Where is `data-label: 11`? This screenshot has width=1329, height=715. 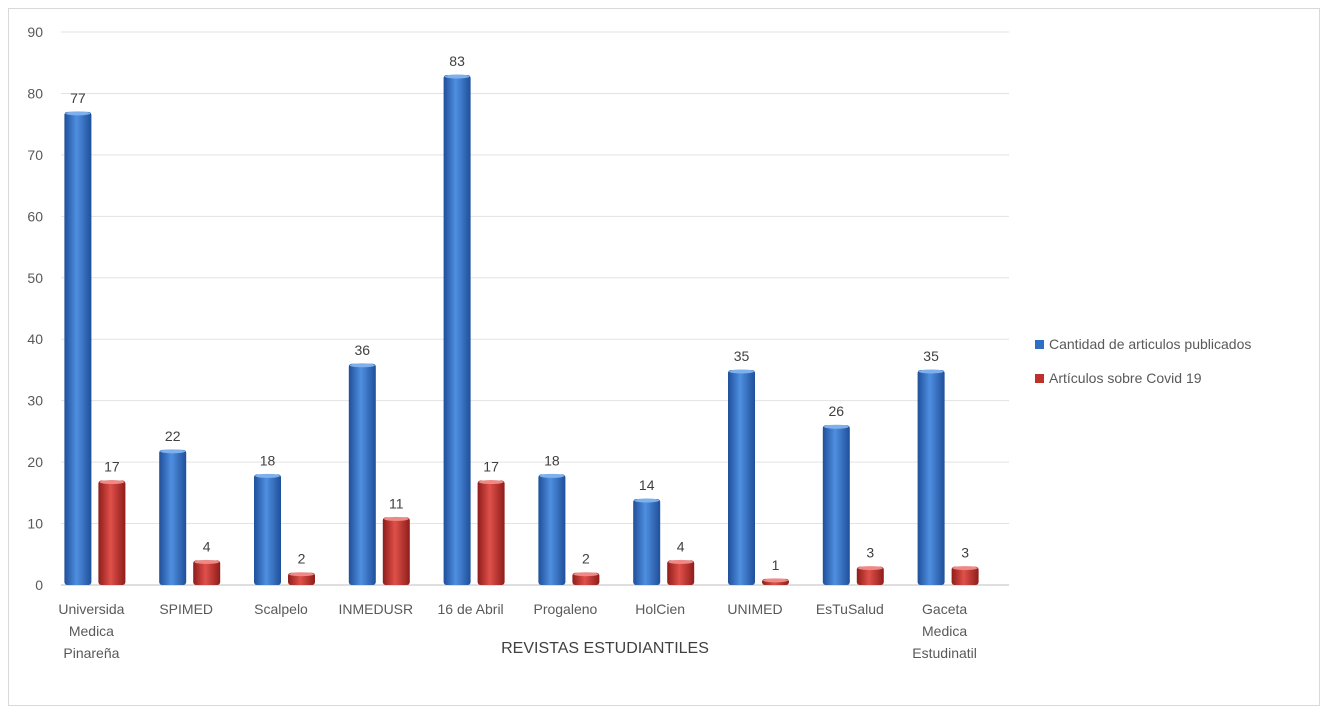
data-label: 11 is located at coordinates (396, 503).